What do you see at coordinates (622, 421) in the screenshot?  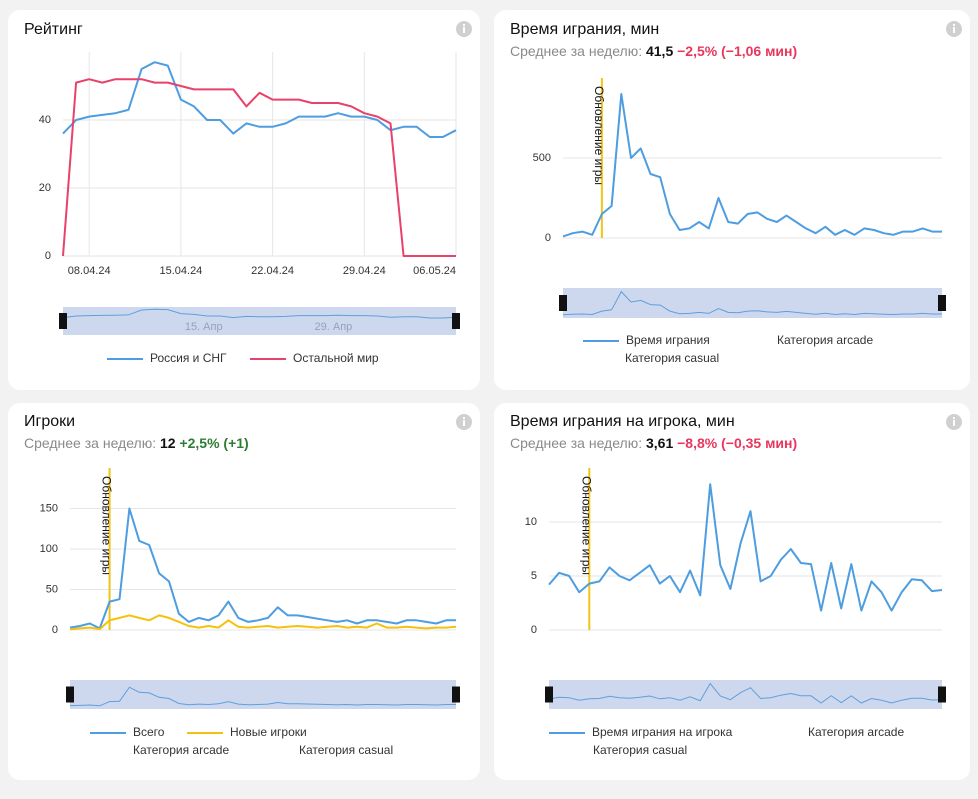 I see `chart-title: Время играния на игрока, мин` at bounding box center [622, 421].